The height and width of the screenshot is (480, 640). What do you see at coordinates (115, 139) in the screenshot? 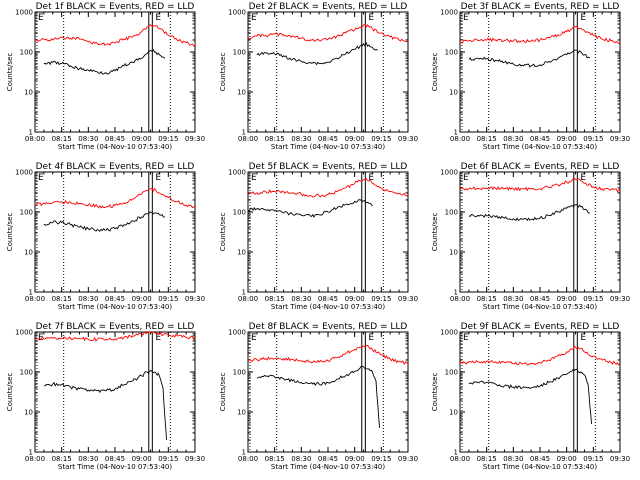
I see `plot-1-xtick-label: 08:45` at bounding box center [115, 139].